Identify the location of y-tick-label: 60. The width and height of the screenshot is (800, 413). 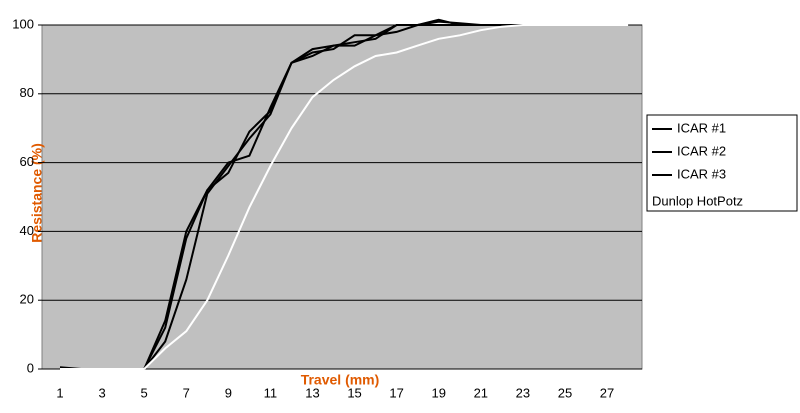
(27, 161).